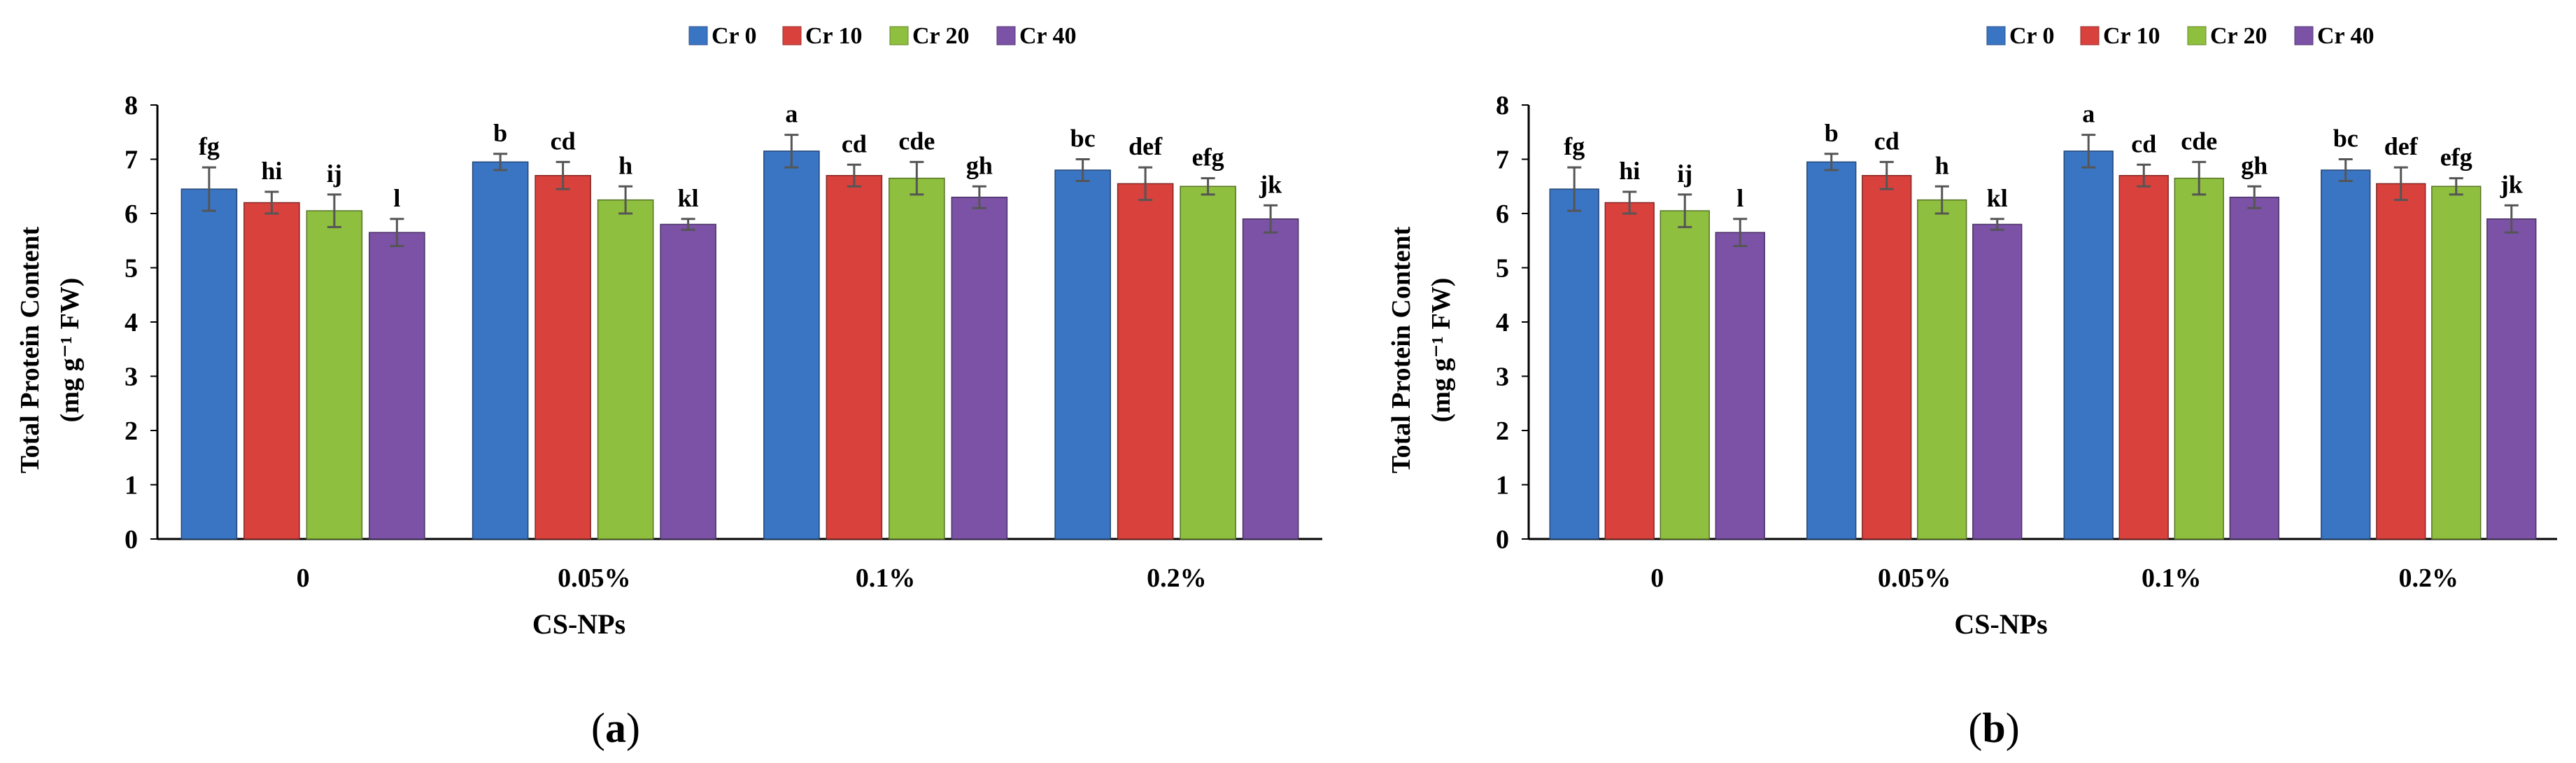 The width and height of the screenshot is (2576, 763). What do you see at coordinates (1502, 431) in the screenshot?
I see `y-tick-label: 2` at bounding box center [1502, 431].